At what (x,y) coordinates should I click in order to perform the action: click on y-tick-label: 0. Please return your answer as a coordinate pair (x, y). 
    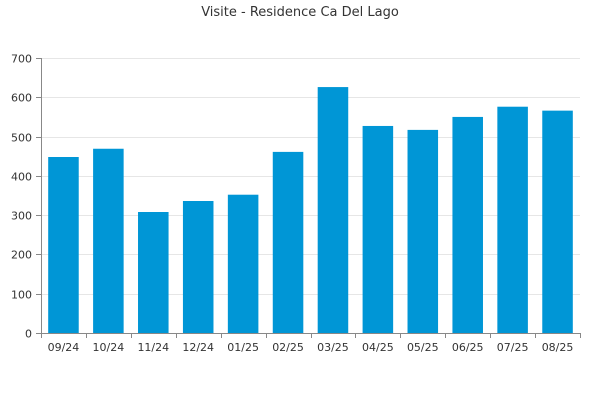
    Looking at the image, I should click on (28, 334).